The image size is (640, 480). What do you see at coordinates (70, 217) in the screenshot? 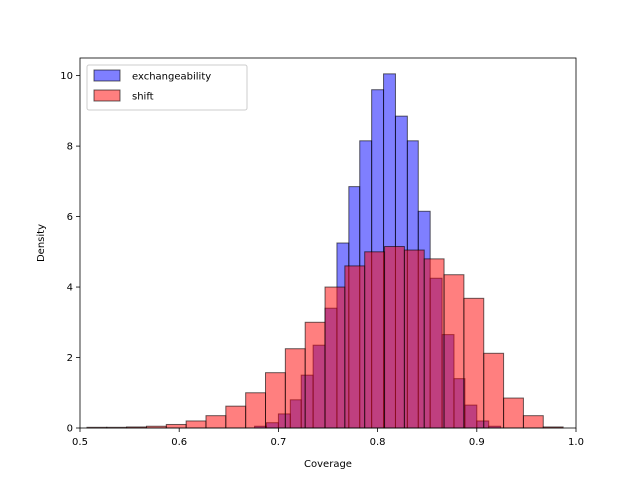
I see `y-tick-label: 6` at bounding box center [70, 217].